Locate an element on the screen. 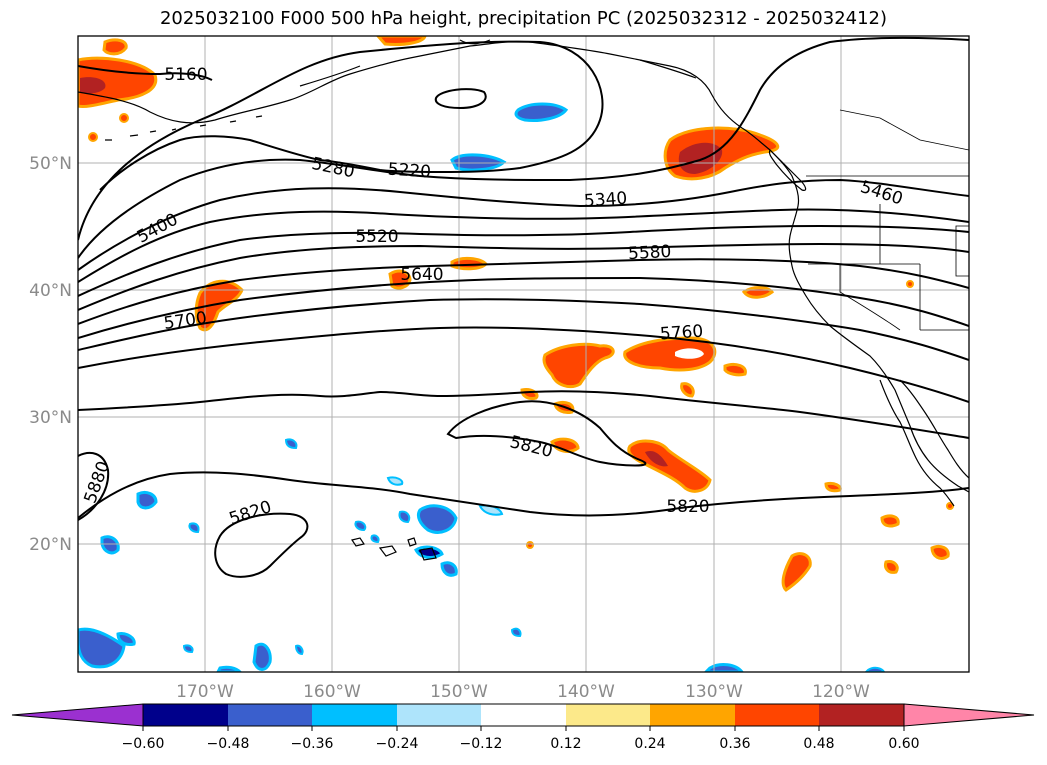  colorbar-tick-7: 0.24 is located at coordinates (649, 744).